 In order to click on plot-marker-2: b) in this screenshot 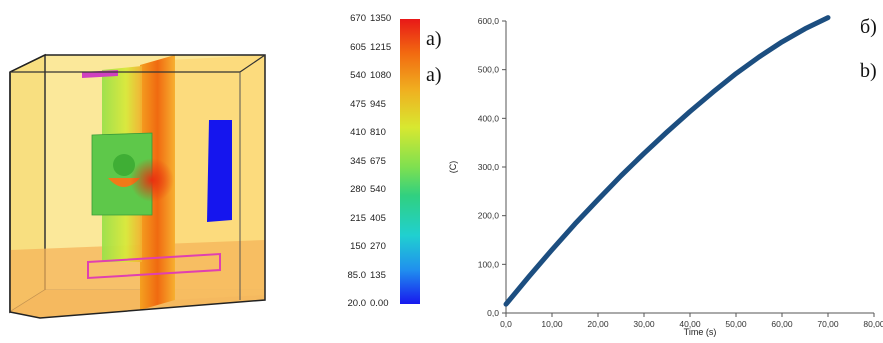, I will do `click(868, 71)`.